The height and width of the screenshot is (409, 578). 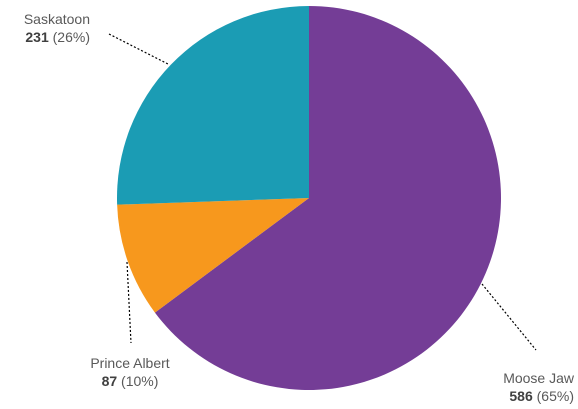 I want to click on slice-name: Saskatoon, so click(x=56, y=19).